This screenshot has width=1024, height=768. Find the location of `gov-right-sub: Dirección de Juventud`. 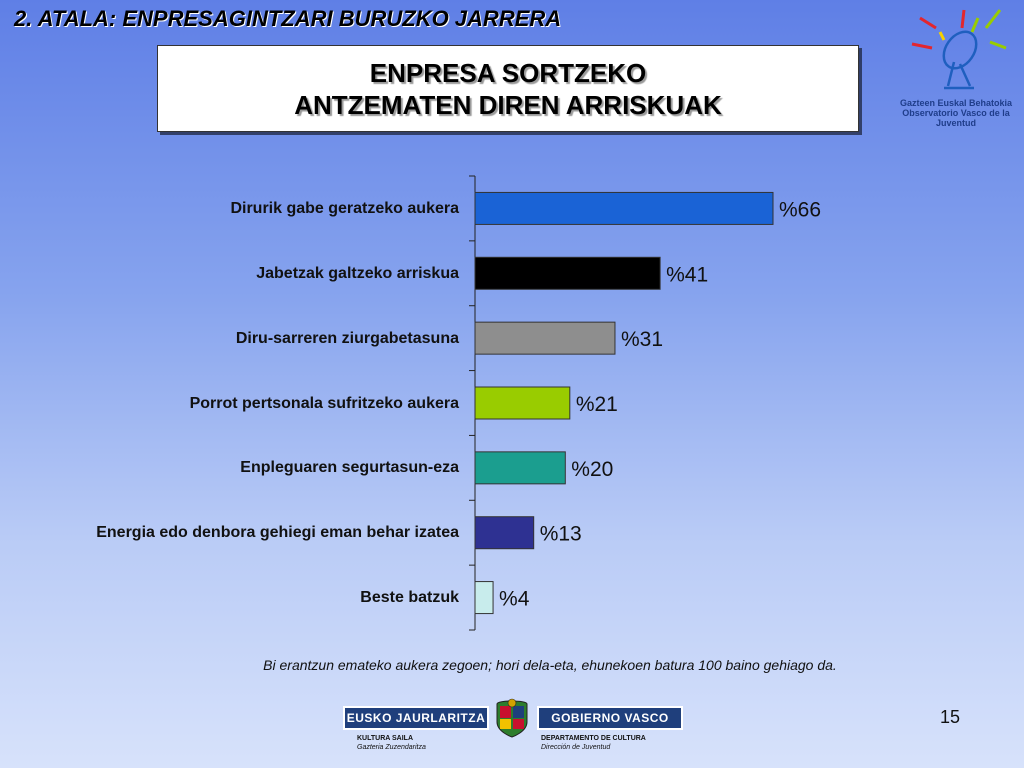

gov-right-sub: Dirección de Juventud is located at coordinates (576, 747).